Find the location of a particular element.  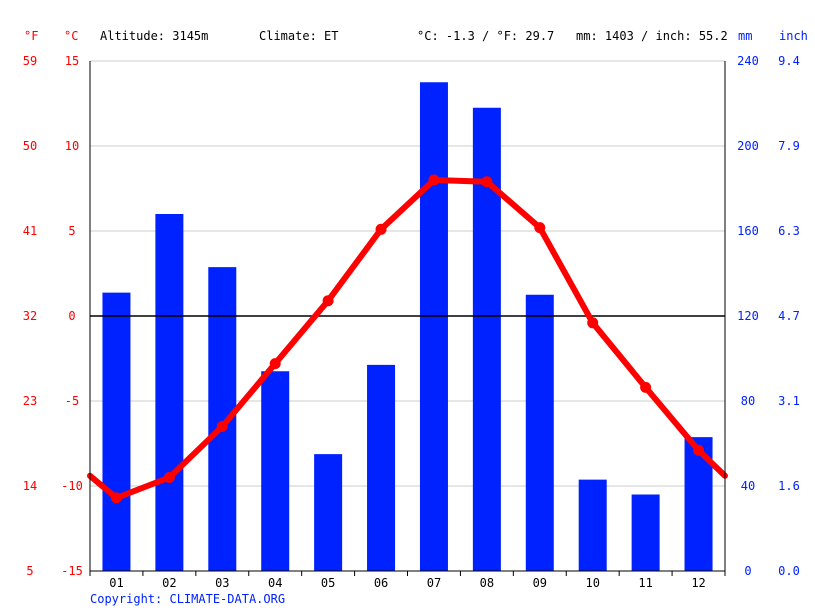

celsius-tick-label: -10 is located at coordinates (72, 486).